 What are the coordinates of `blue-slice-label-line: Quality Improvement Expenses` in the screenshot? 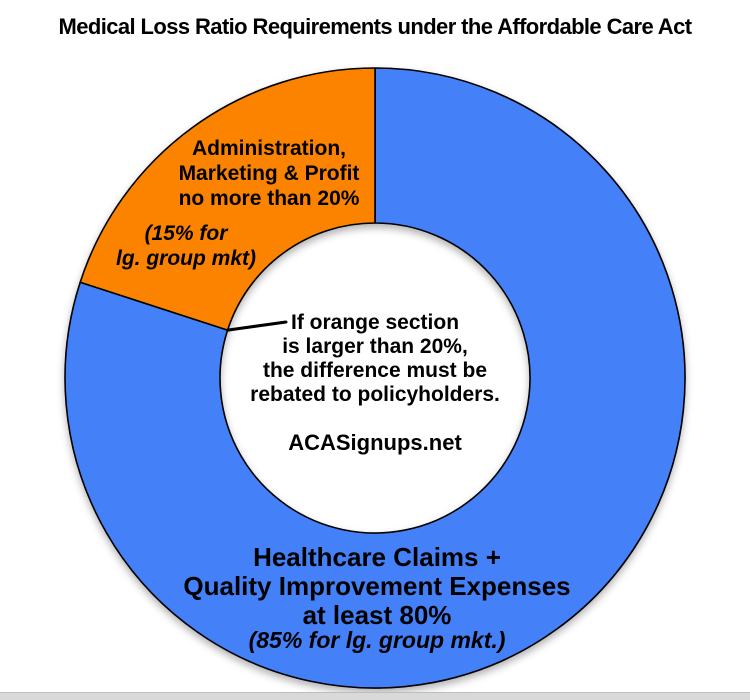 It's located at (377, 586).